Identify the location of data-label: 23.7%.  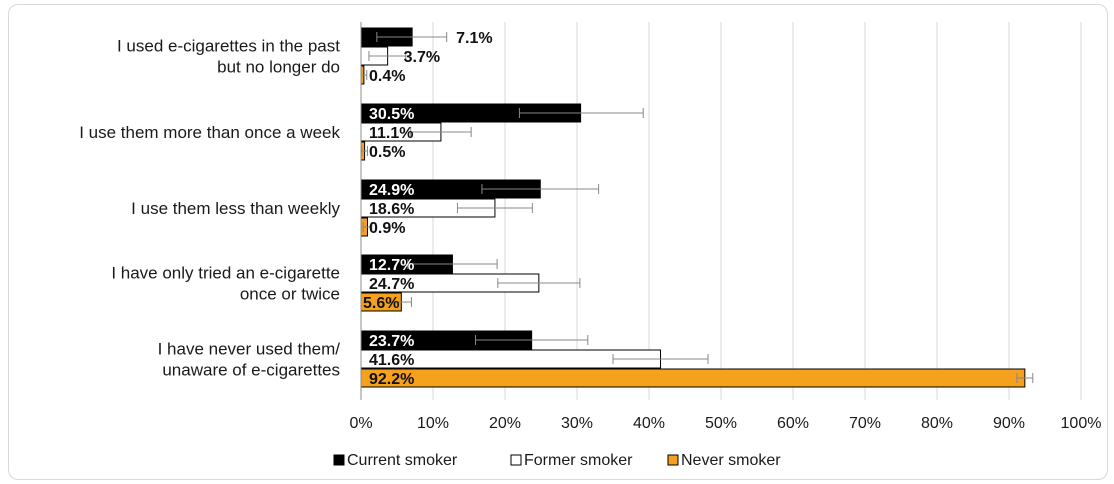
(391, 341).